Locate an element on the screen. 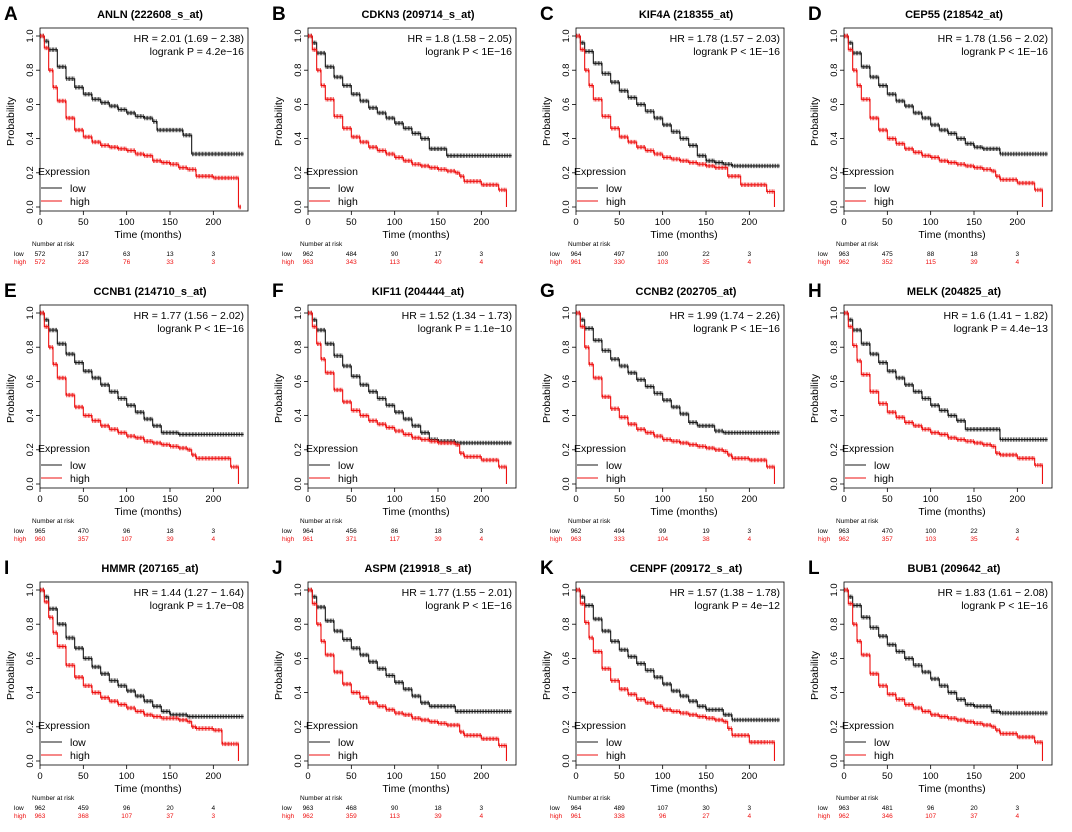 This screenshot has height=832, width=1072. hazard-ratio: HR = 1.78 (1.56 − 2.02) is located at coordinates (993, 39).